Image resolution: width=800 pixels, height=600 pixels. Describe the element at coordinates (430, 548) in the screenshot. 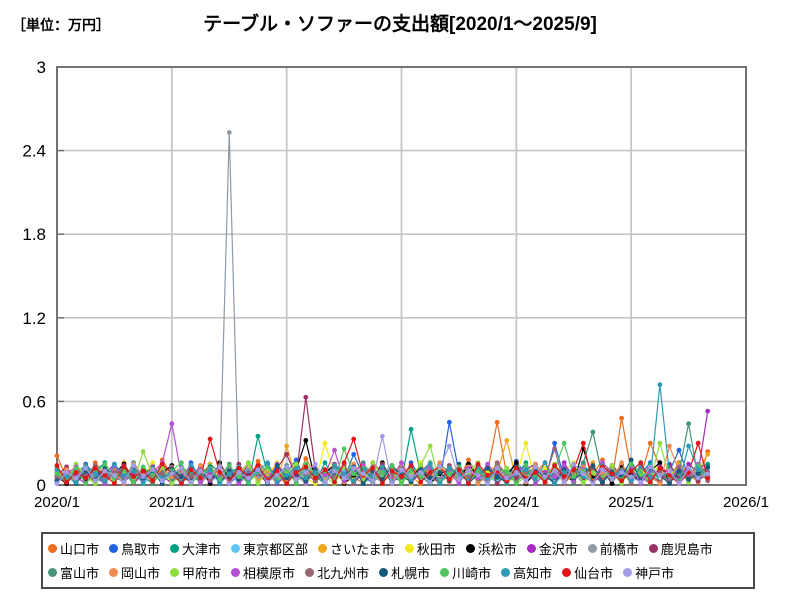

I see `legend-item: 秋田市` at that location.